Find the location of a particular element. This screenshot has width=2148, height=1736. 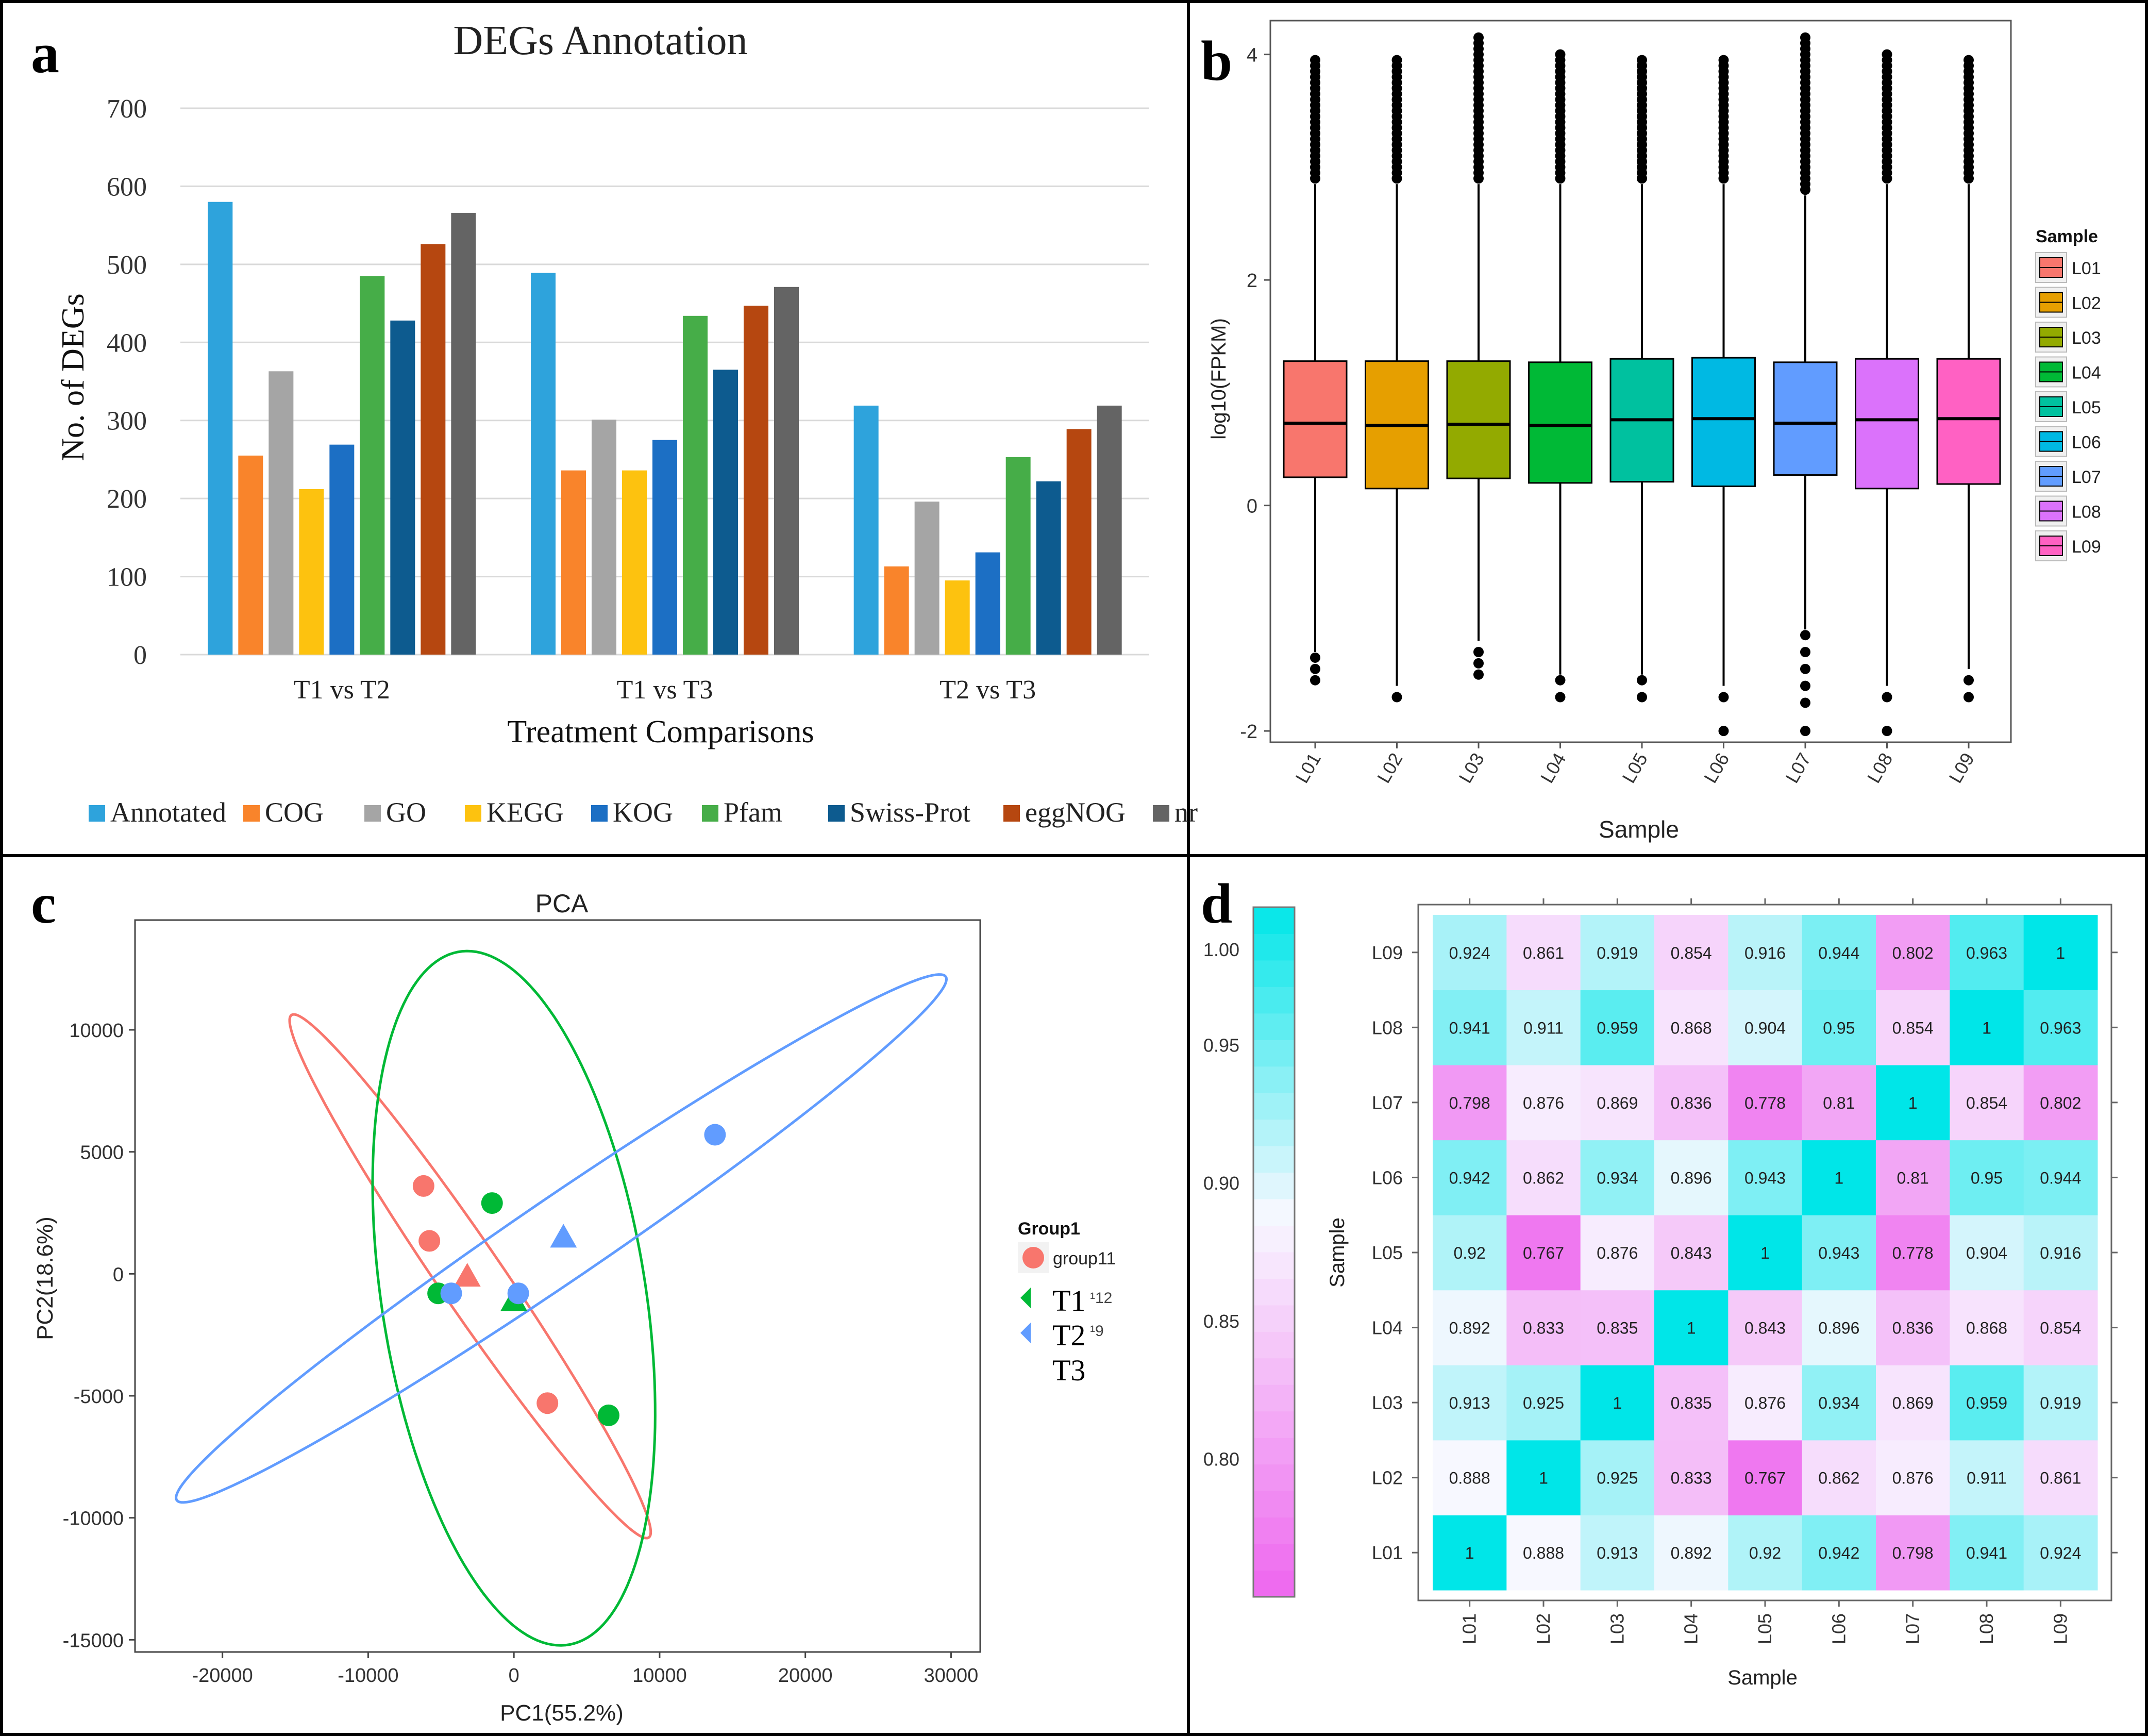

legend-label: Annotated is located at coordinates (168, 812).